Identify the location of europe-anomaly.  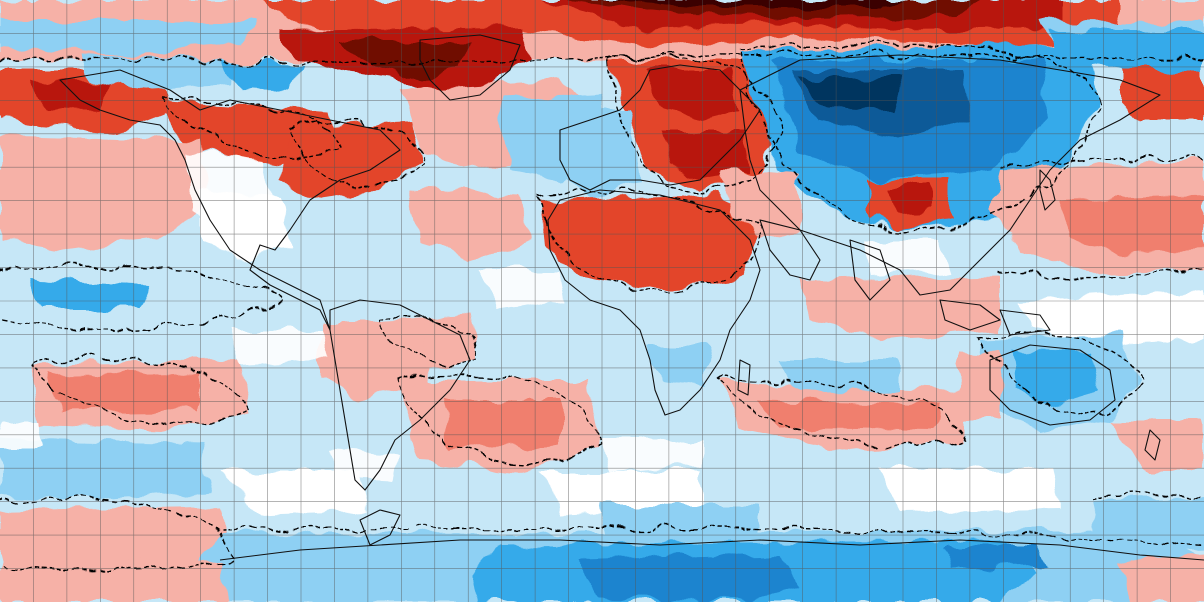
(670, 130).